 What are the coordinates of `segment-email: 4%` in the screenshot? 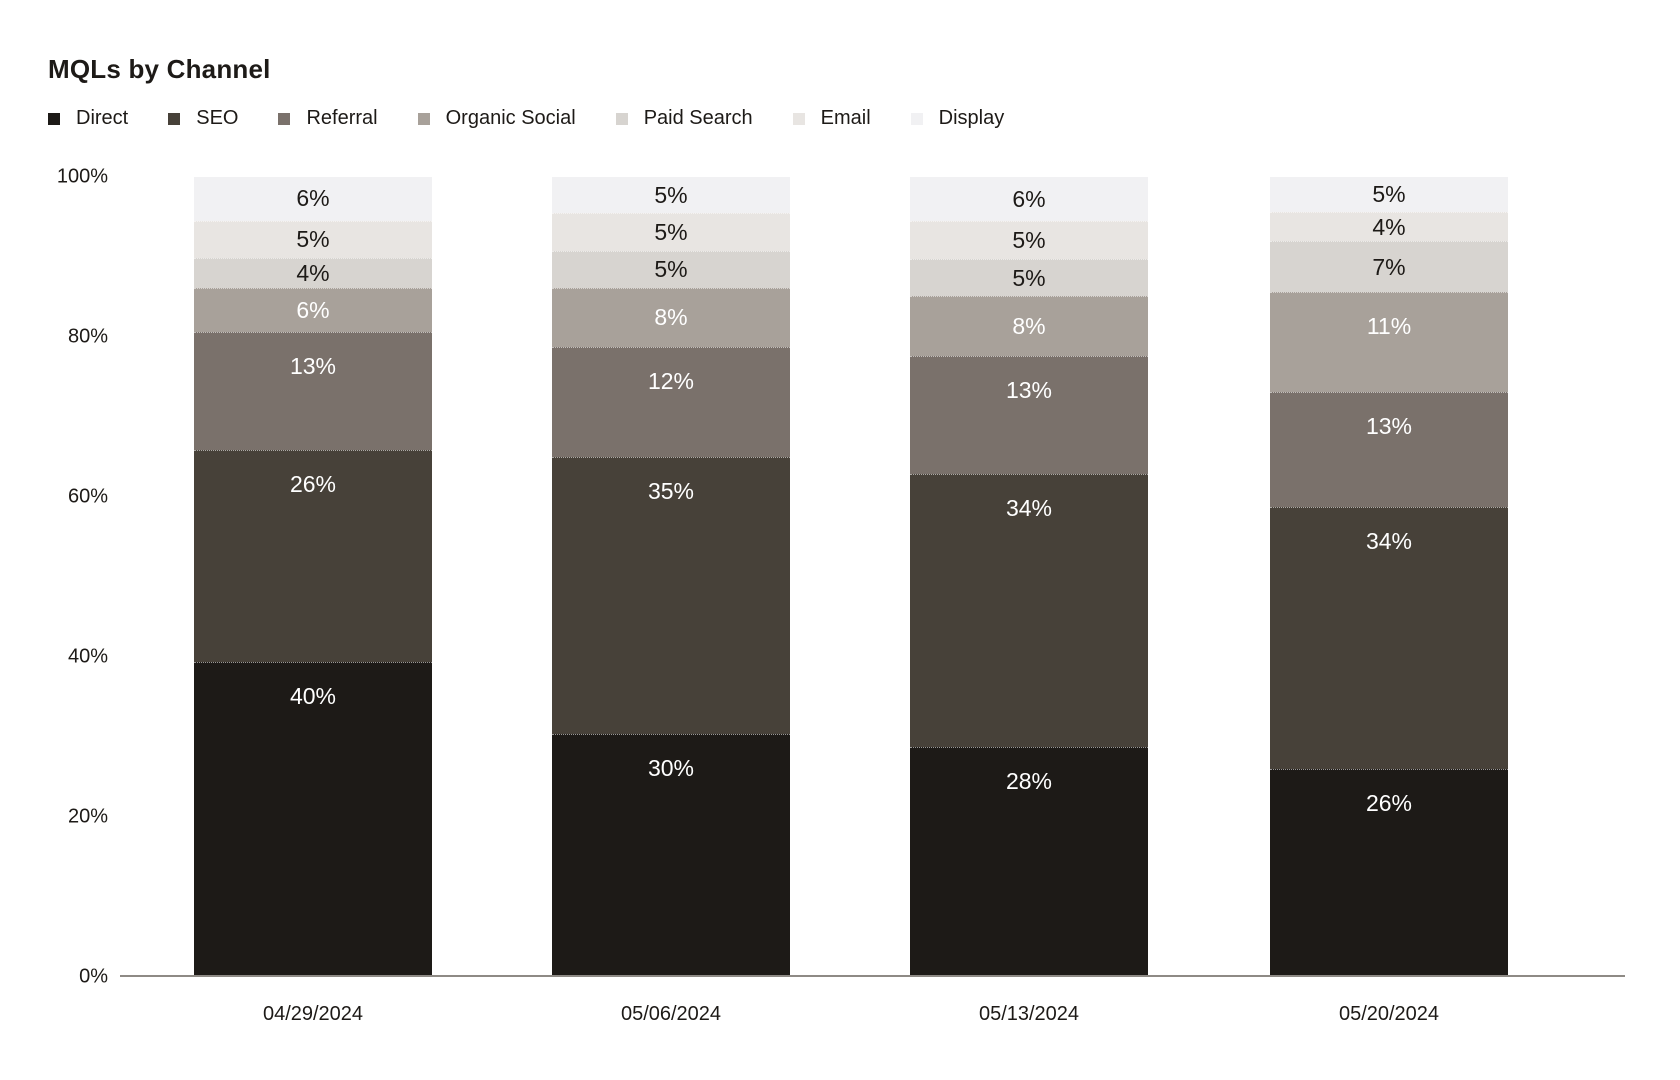 It's located at (1389, 227).